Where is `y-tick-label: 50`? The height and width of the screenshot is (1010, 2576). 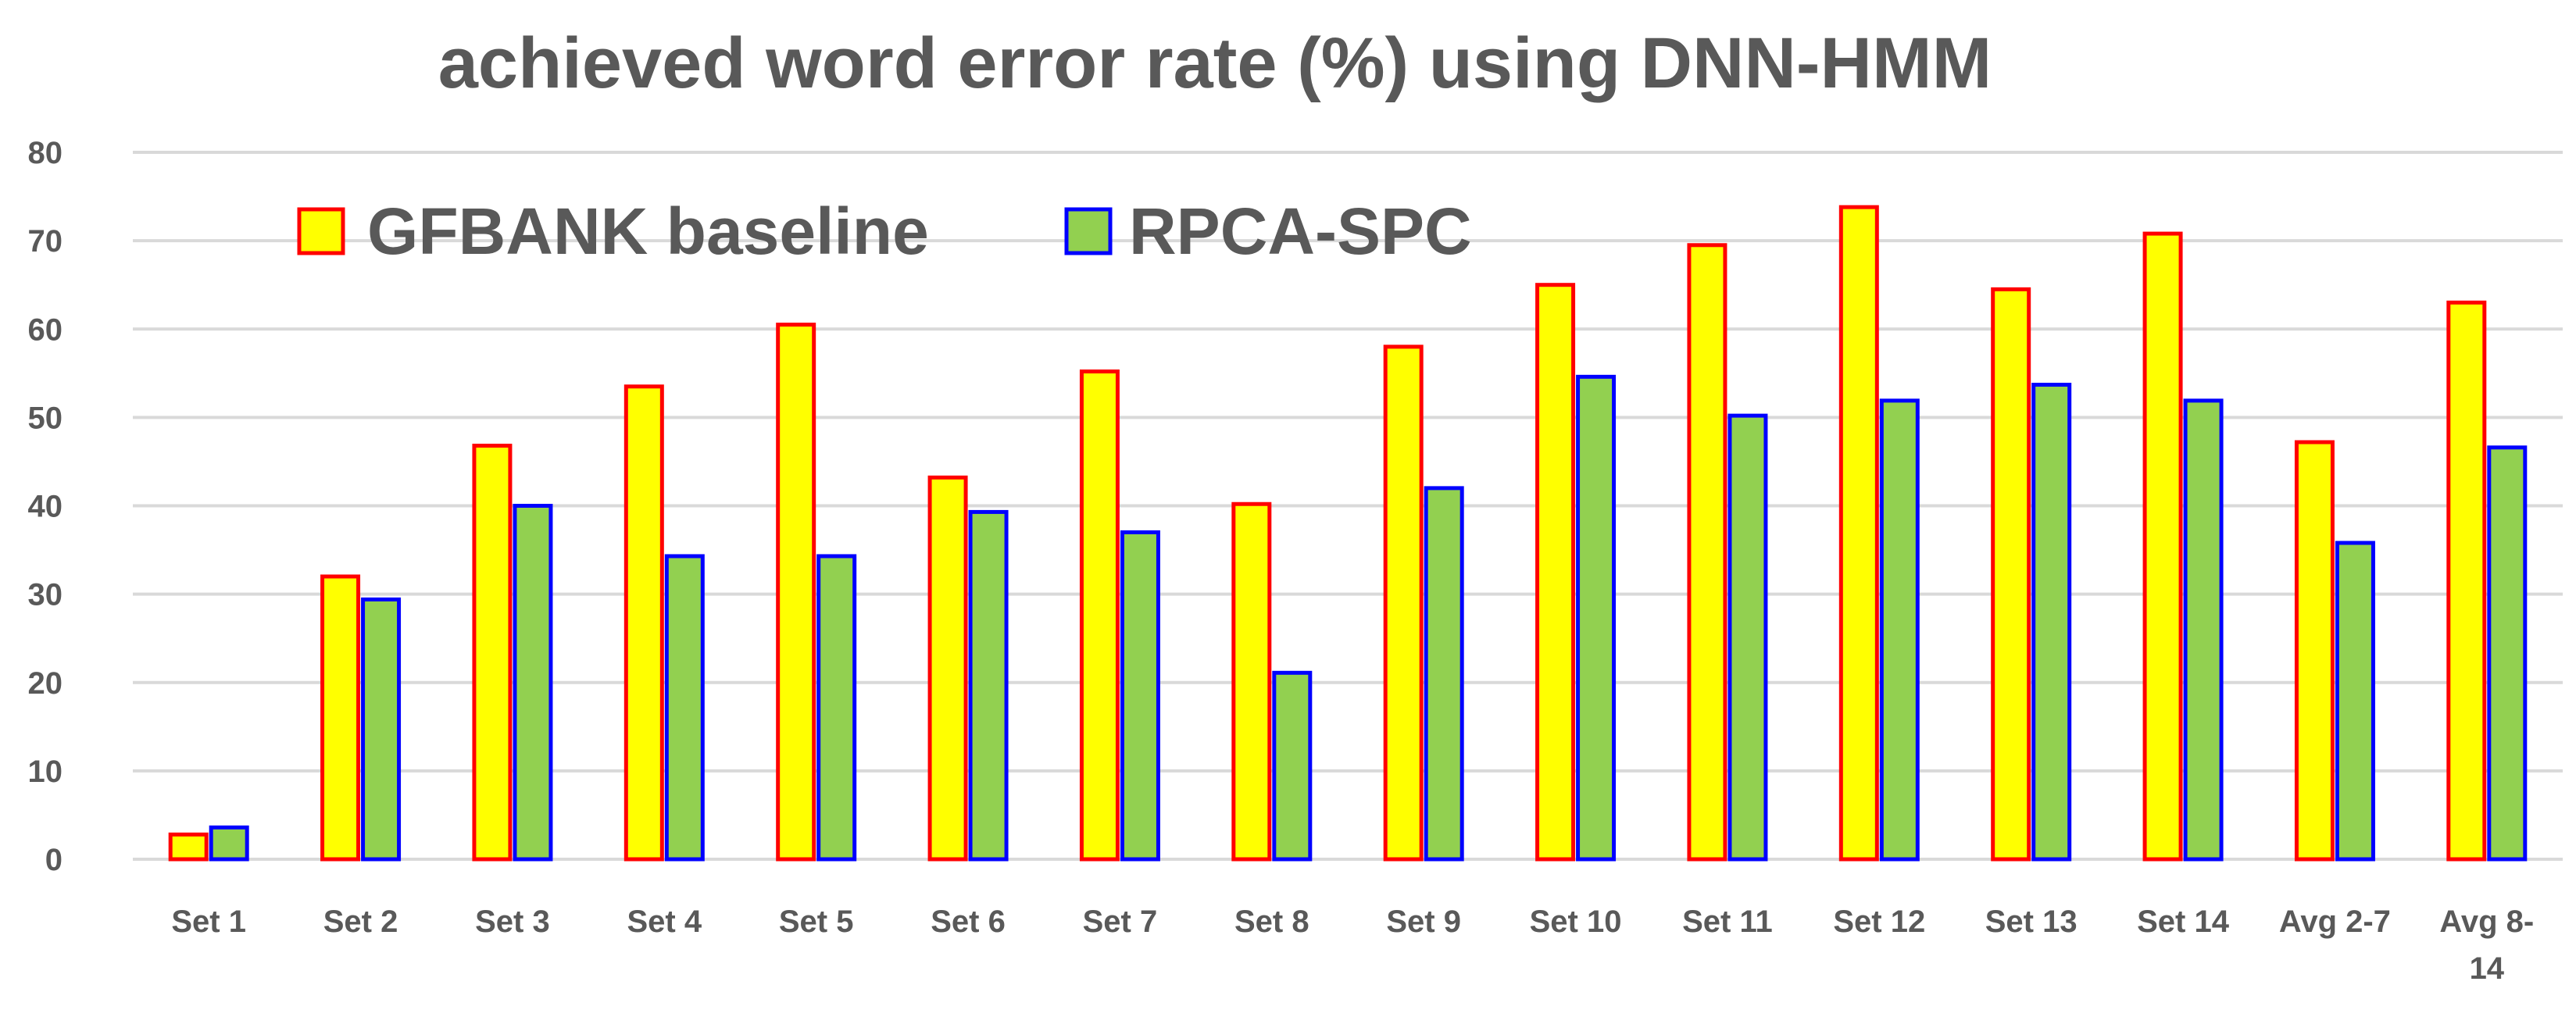 y-tick-label: 50 is located at coordinates (46, 418).